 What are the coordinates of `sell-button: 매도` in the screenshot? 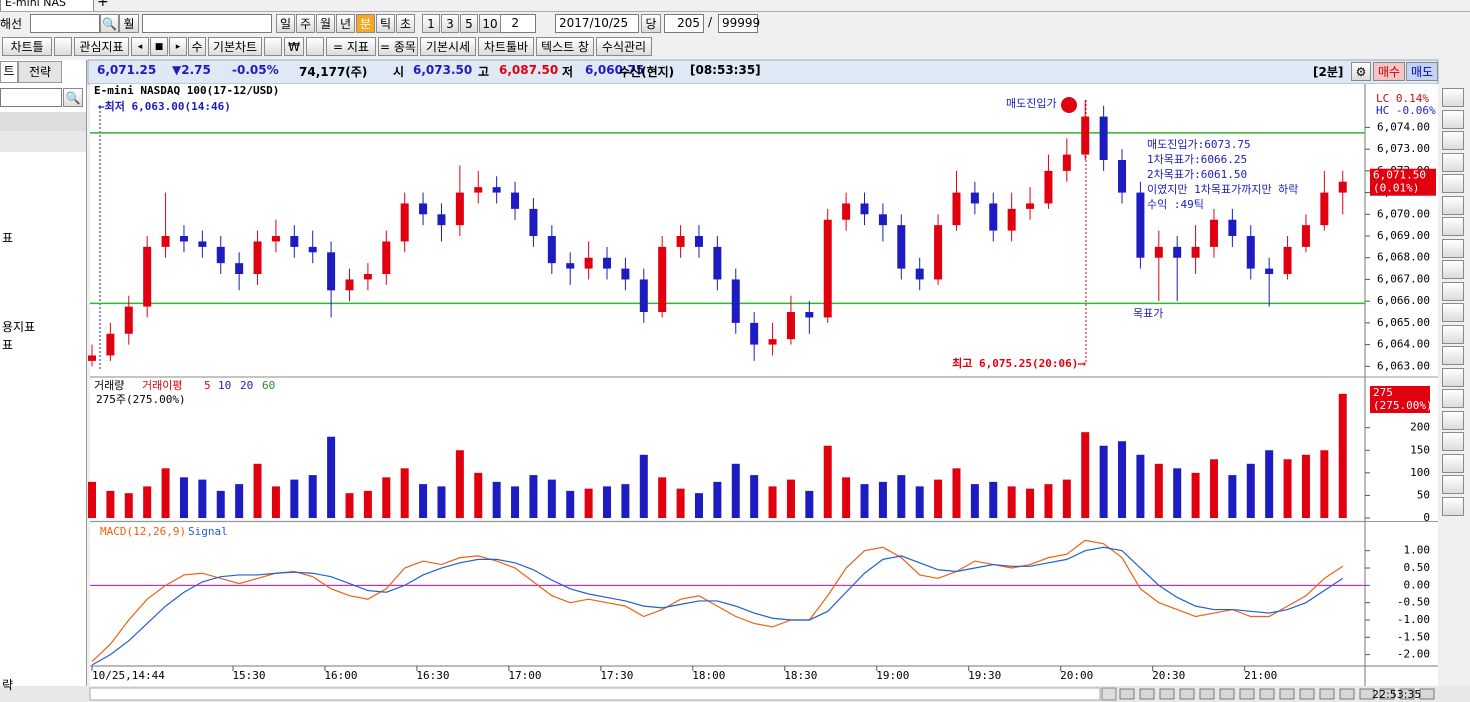 It's located at (1422, 71).